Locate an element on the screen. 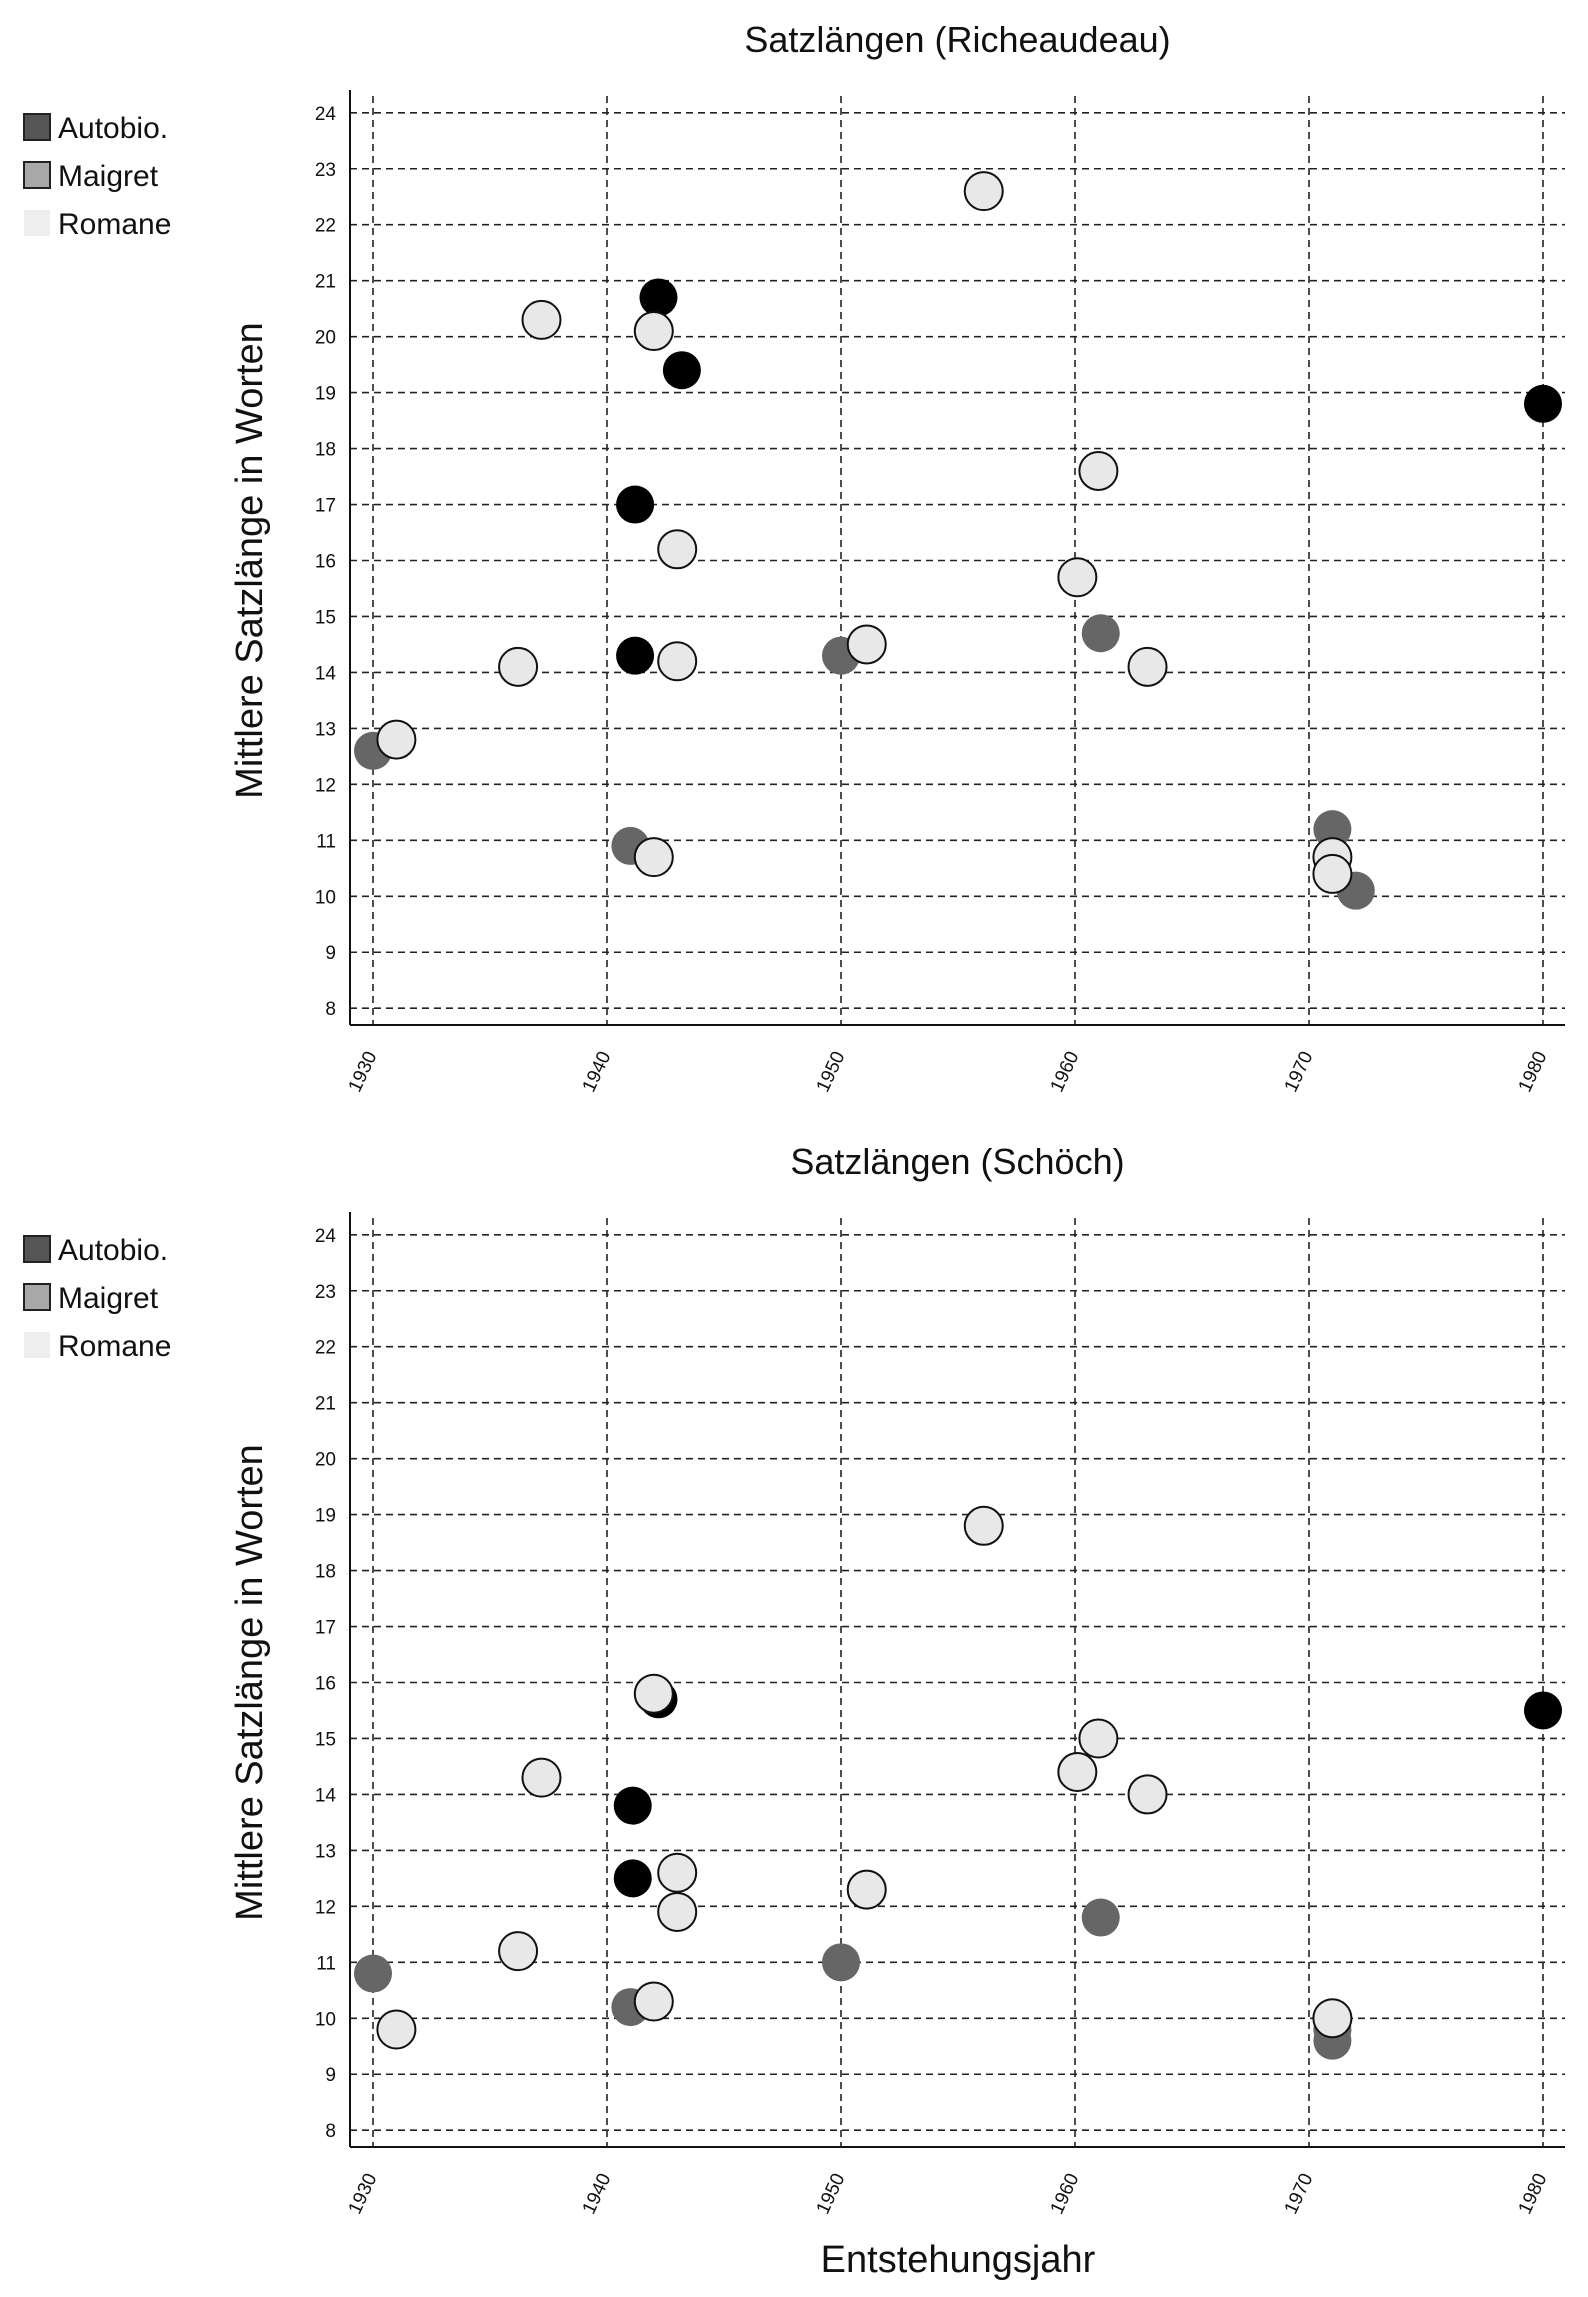 This screenshot has width=1588, height=2297. y-tick-label: 16 is located at coordinates (325, 1684).